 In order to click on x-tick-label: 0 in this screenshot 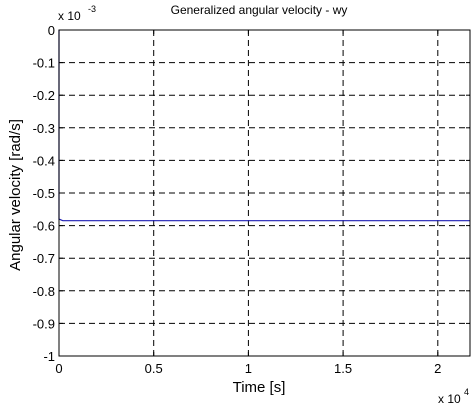, I will do `click(58, 368)`.